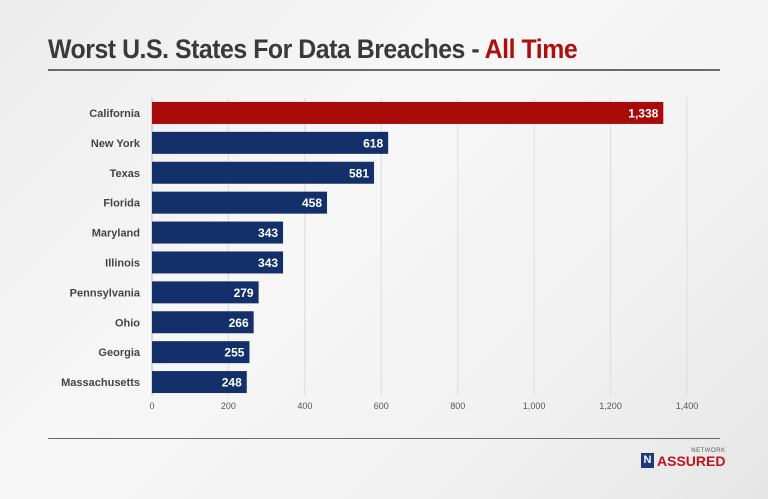 This screenshot has width=768, height=499. What do you see at coordinates (691, 461) in the screenshot?
I see `logo-big-text: ASSURED` at bounding box center [691, 461].